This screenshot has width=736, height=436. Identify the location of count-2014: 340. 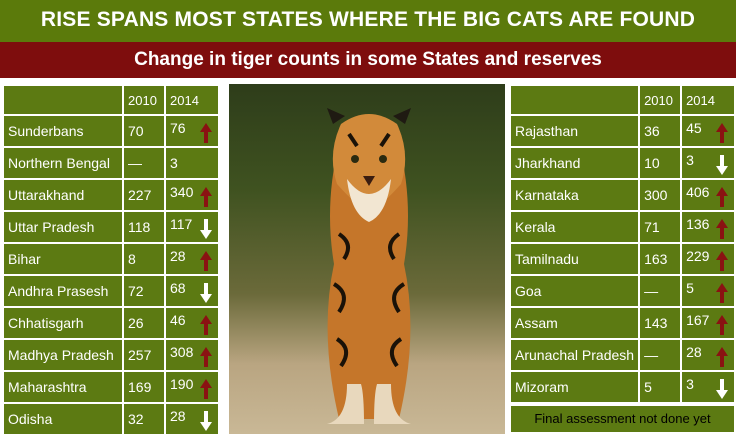
(182, 191).